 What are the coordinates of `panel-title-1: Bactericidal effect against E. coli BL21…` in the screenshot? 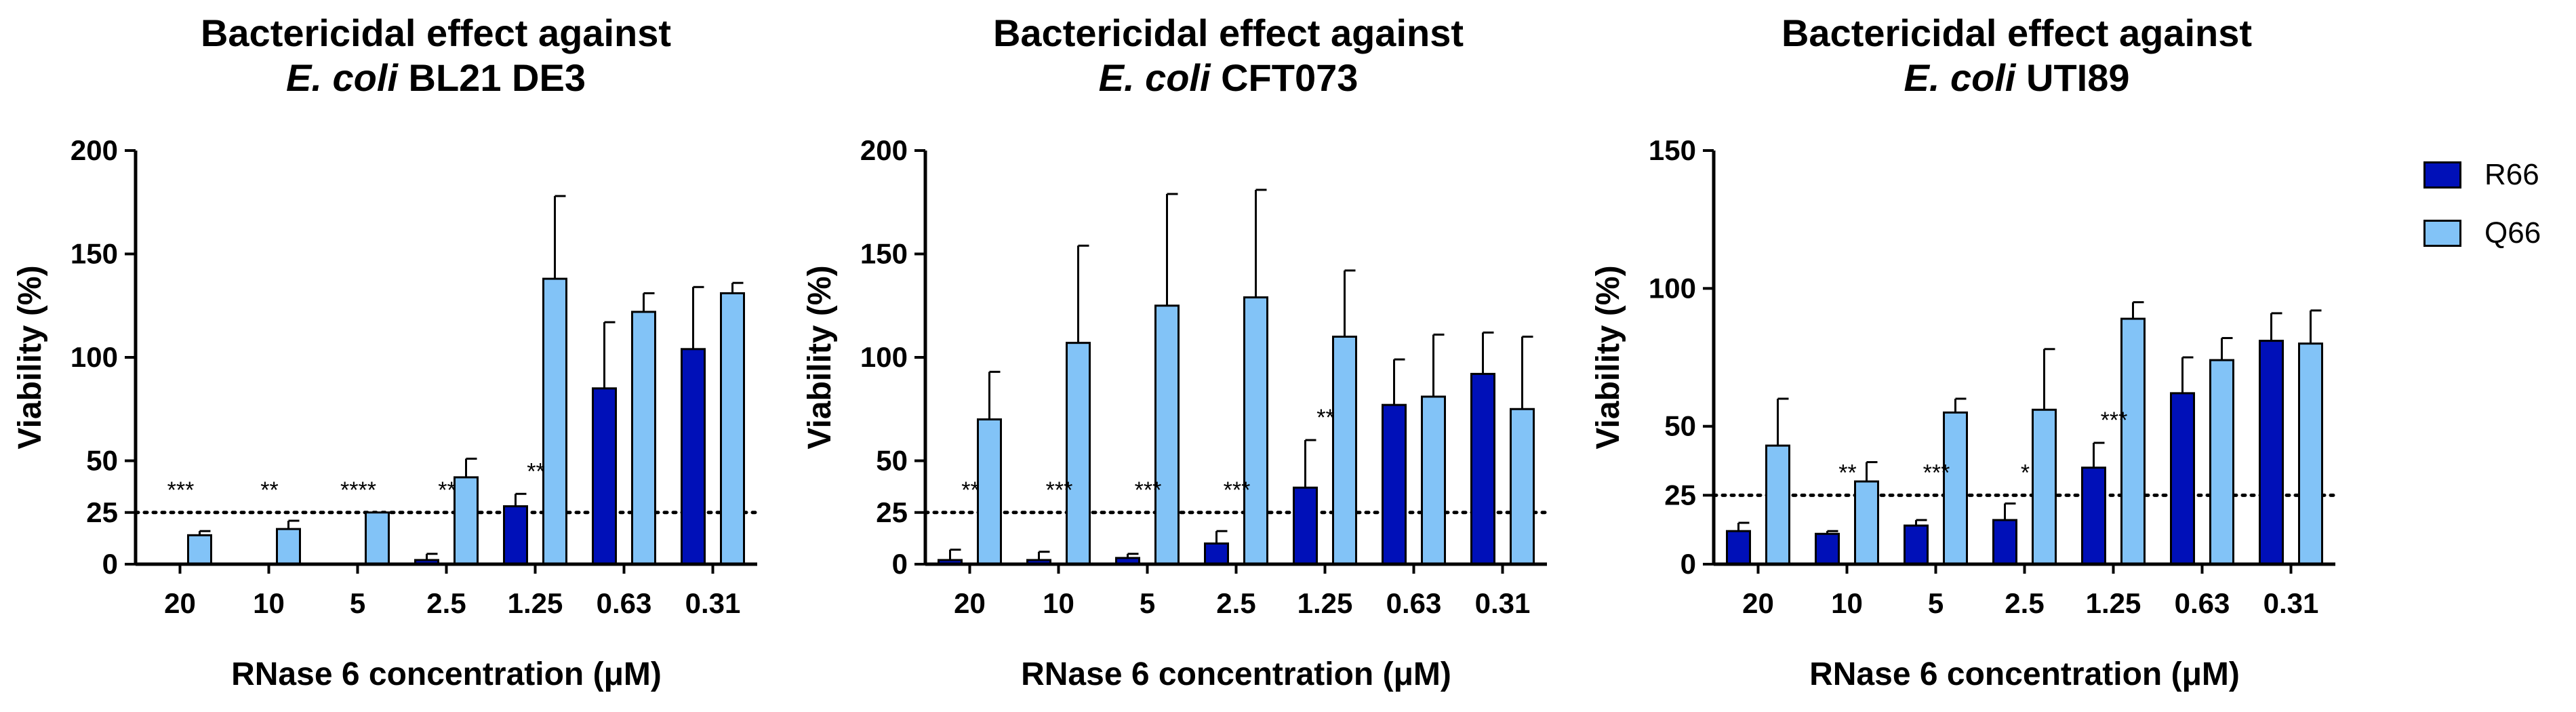 It's located at (436, 55).